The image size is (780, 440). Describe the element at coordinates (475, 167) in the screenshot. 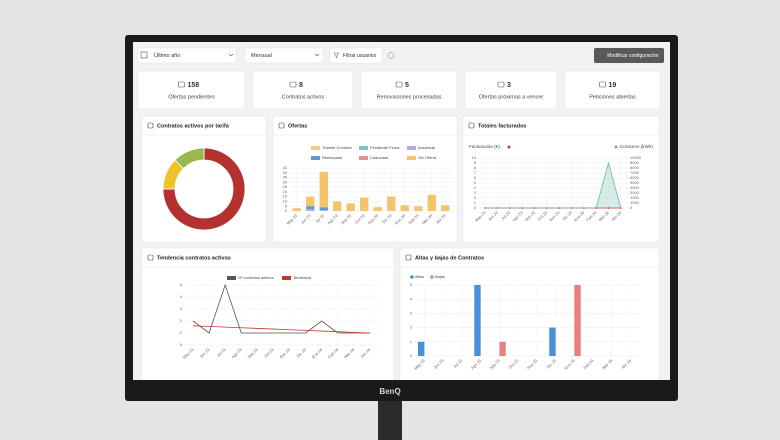

I see `y-tick-label: 8` at that location.